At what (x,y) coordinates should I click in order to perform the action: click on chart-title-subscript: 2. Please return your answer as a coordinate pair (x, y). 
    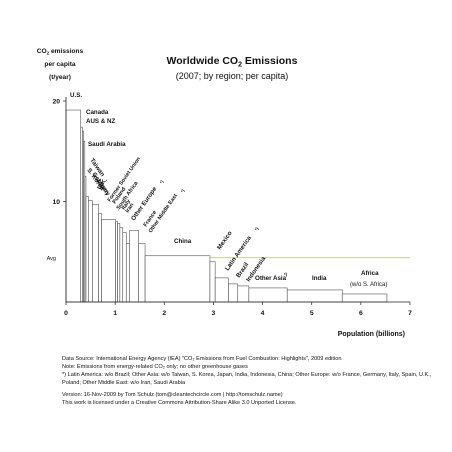
    Looking at the image, I should click on (240, 65).